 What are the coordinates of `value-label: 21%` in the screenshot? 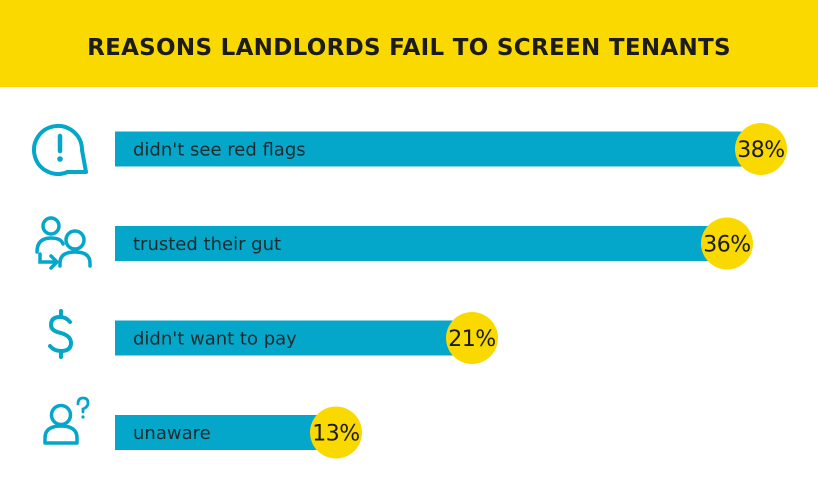 It's located at (471, 339).